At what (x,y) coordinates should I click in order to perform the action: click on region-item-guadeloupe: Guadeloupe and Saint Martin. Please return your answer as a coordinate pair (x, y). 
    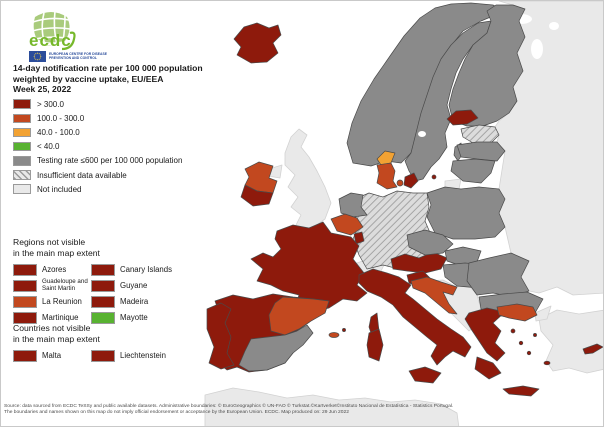
    Looking at the image, I should click on (52, 286).